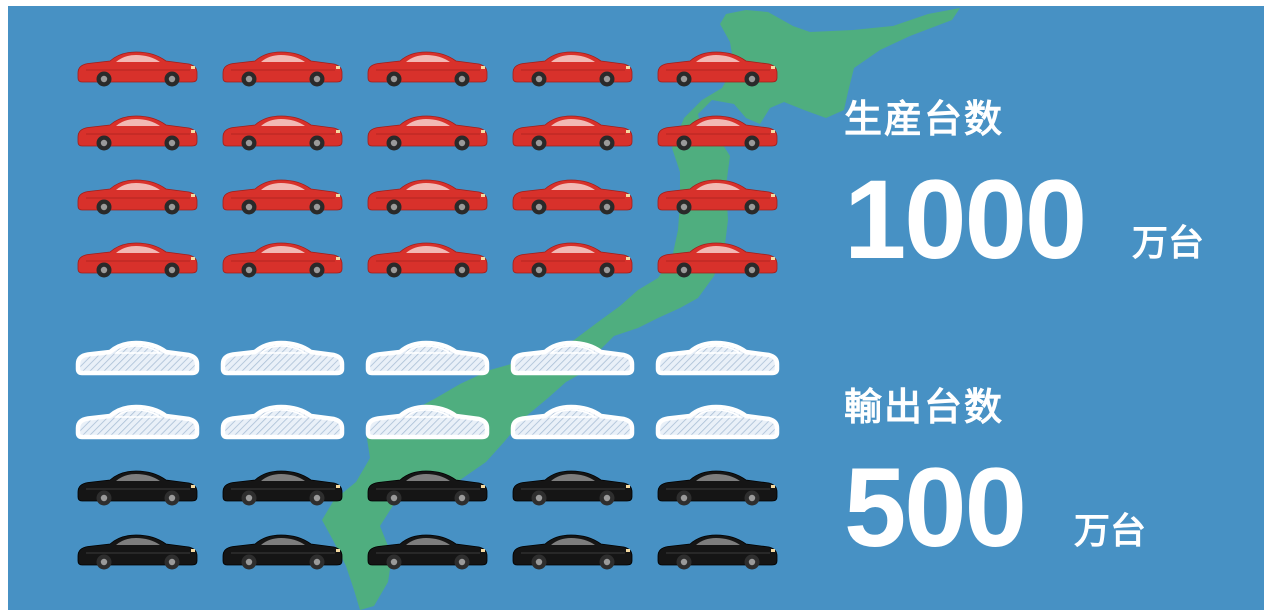 This screenshot has height=613, width=1268. What do you see at coordinates (924, 119) in the screenshot?
I see `production-label: 生産台数` at bounding box center [924, 119].